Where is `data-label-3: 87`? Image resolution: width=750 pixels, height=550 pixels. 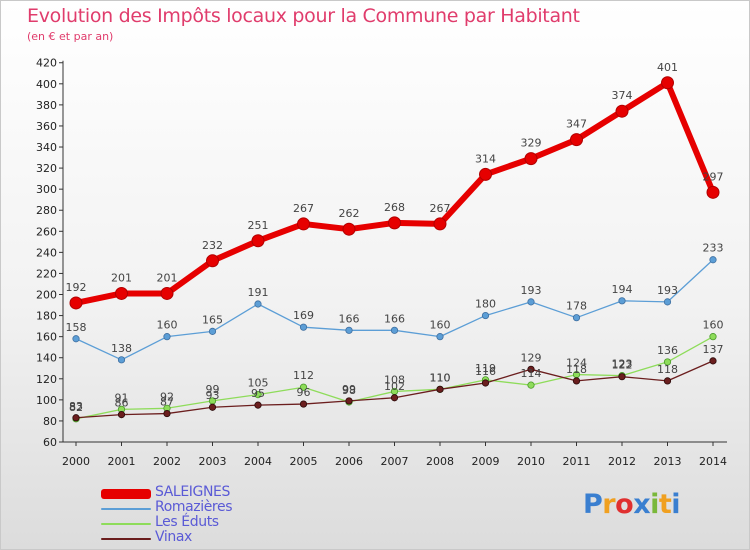 data-label-3: 87 is located at coordinates (167, 402).